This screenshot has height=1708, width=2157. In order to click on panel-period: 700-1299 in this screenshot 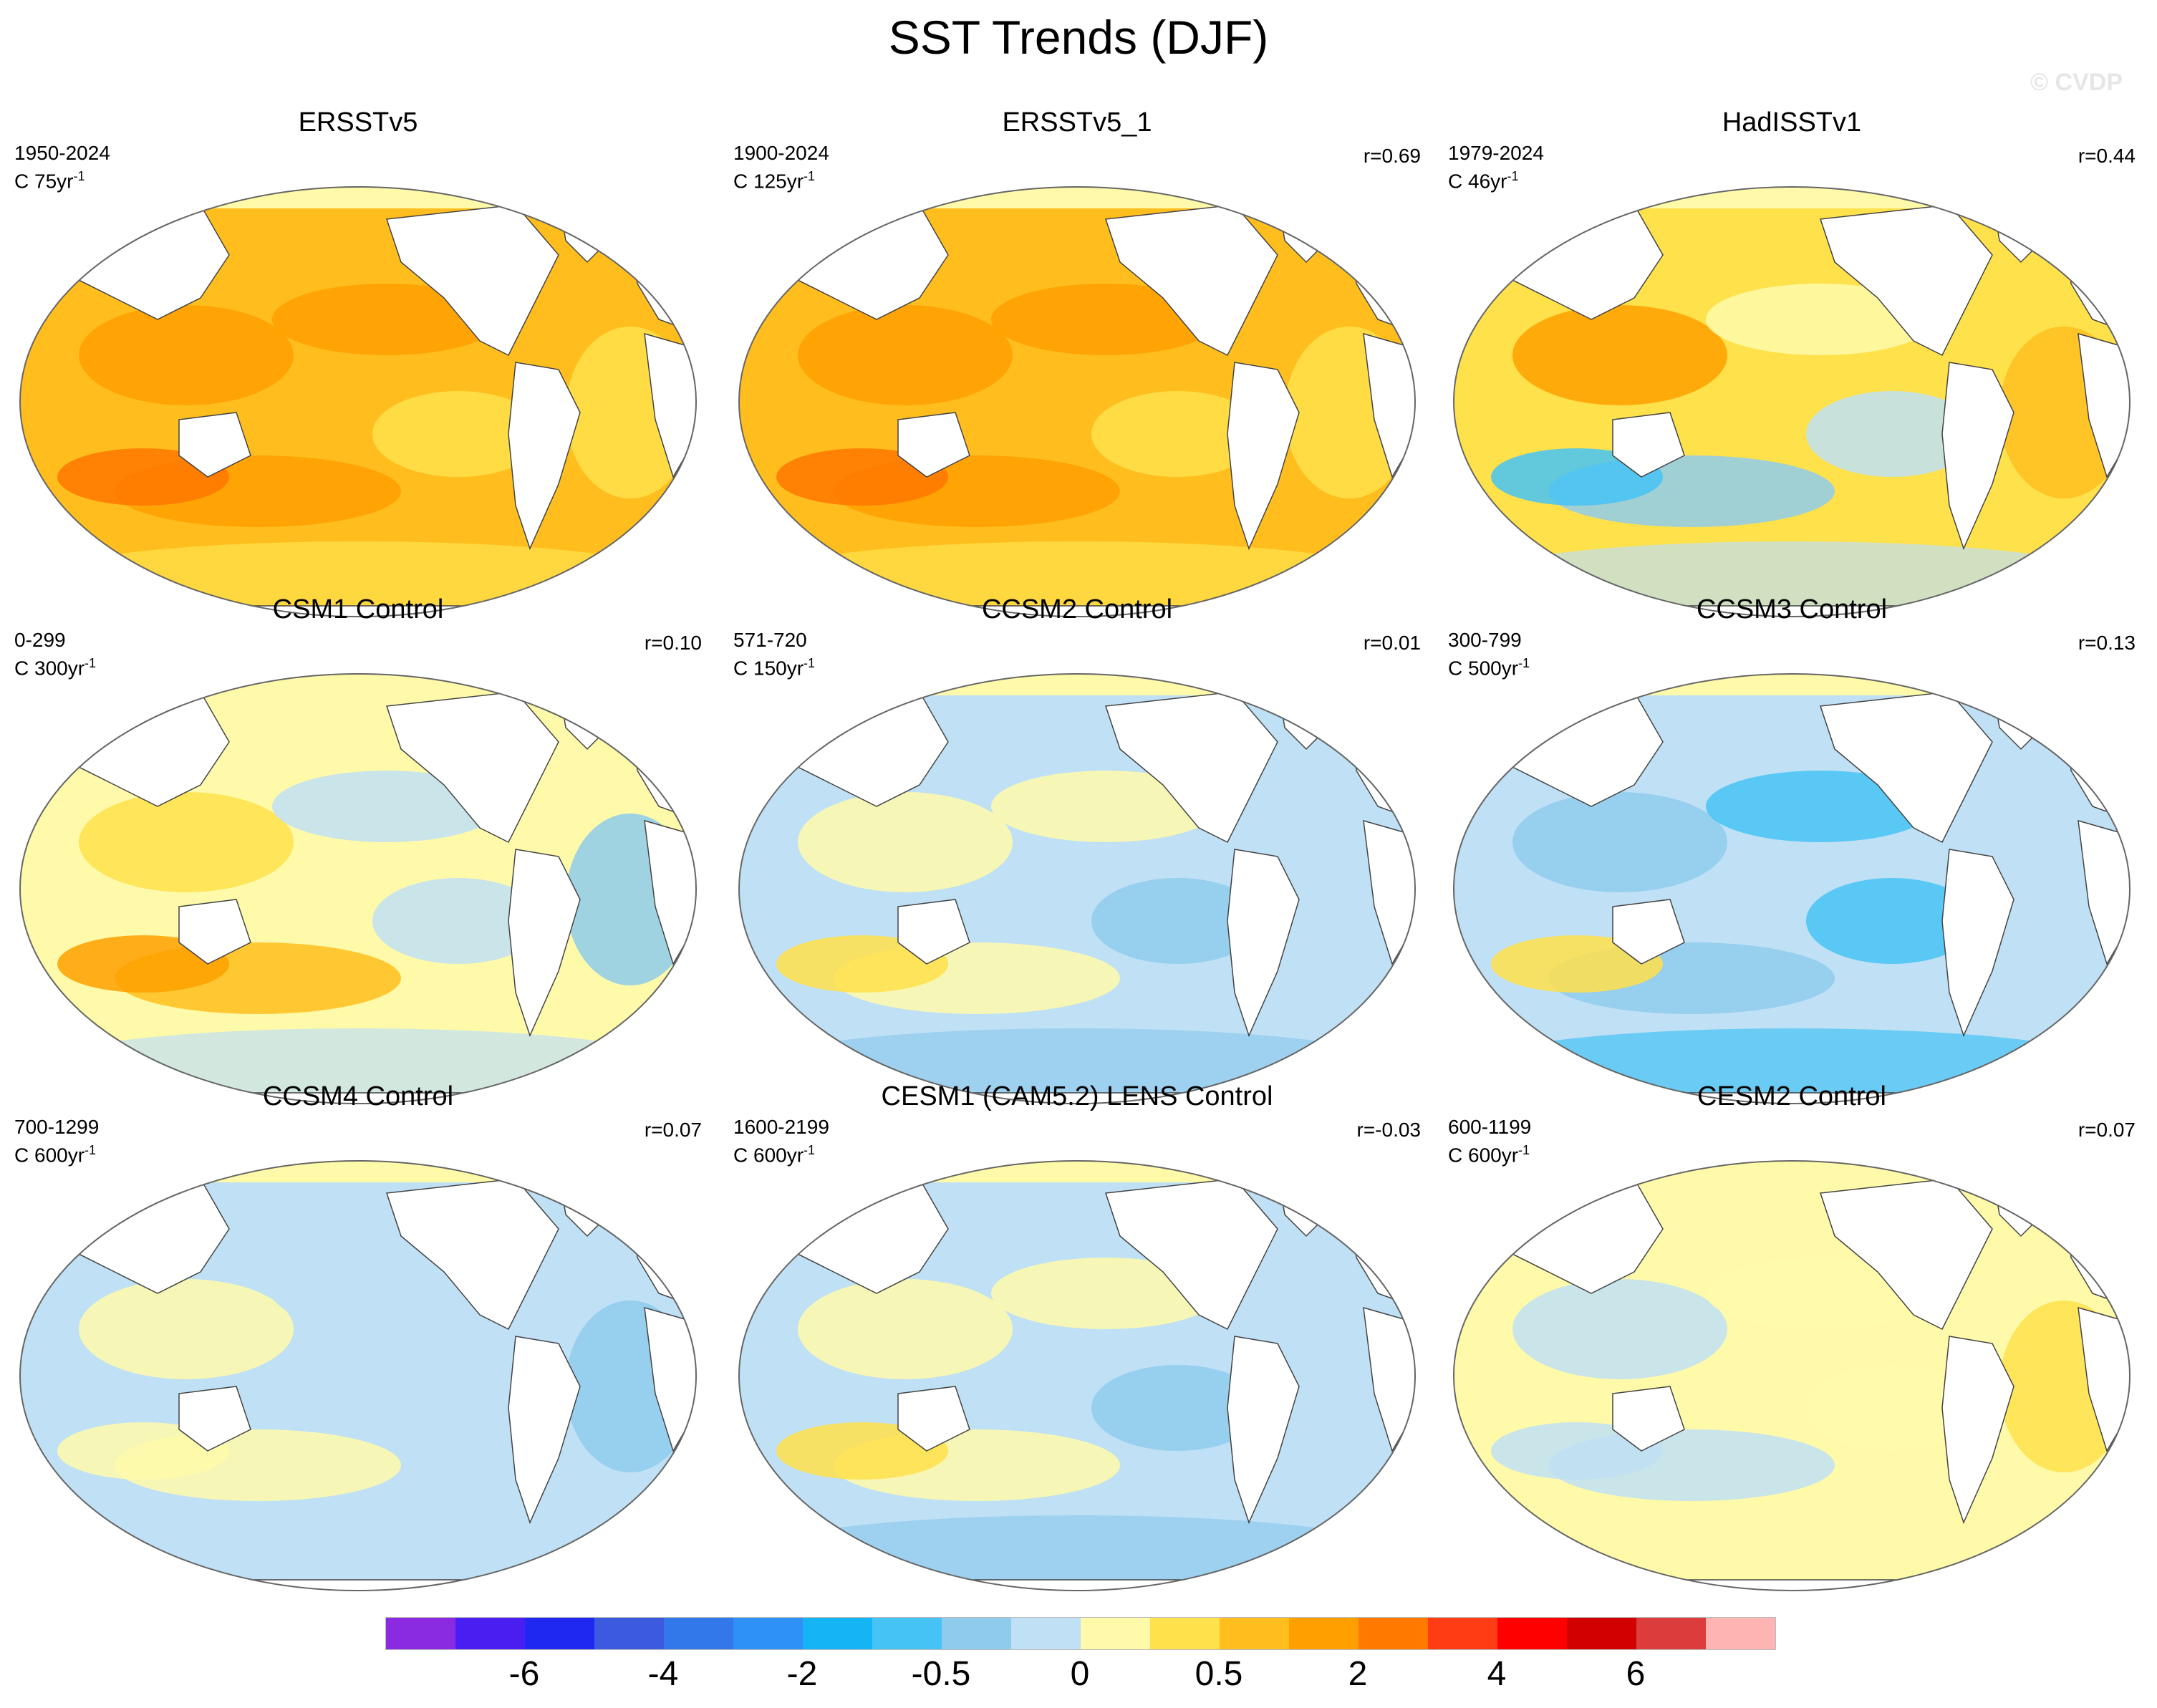, I will do `click(57, 1127)`.